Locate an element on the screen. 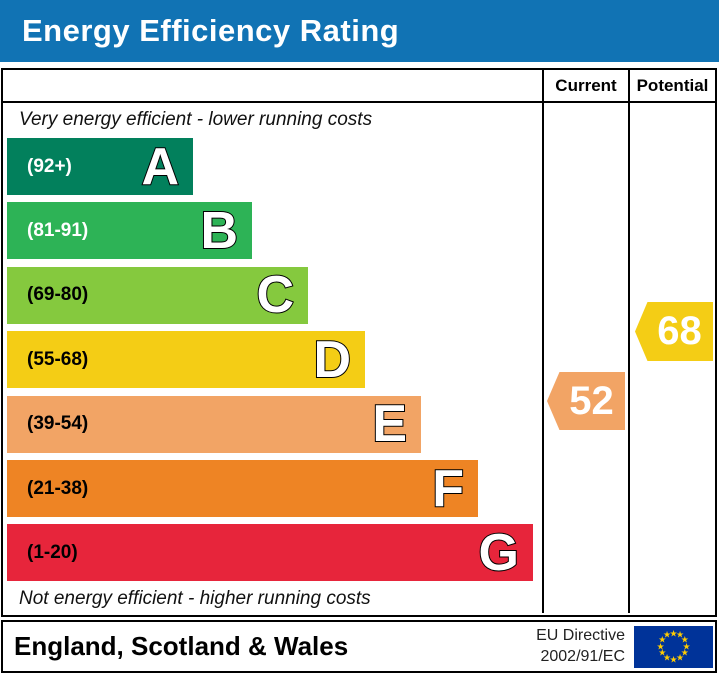  band-g: (1-20) G is located at coordinates (270, 552).